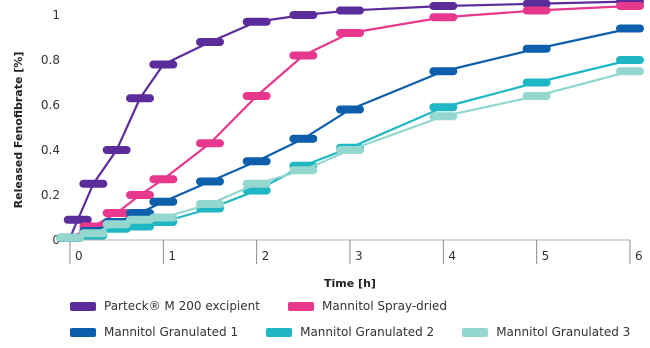  I want to click on y-tick-label: 0.2, so click(50, 195).